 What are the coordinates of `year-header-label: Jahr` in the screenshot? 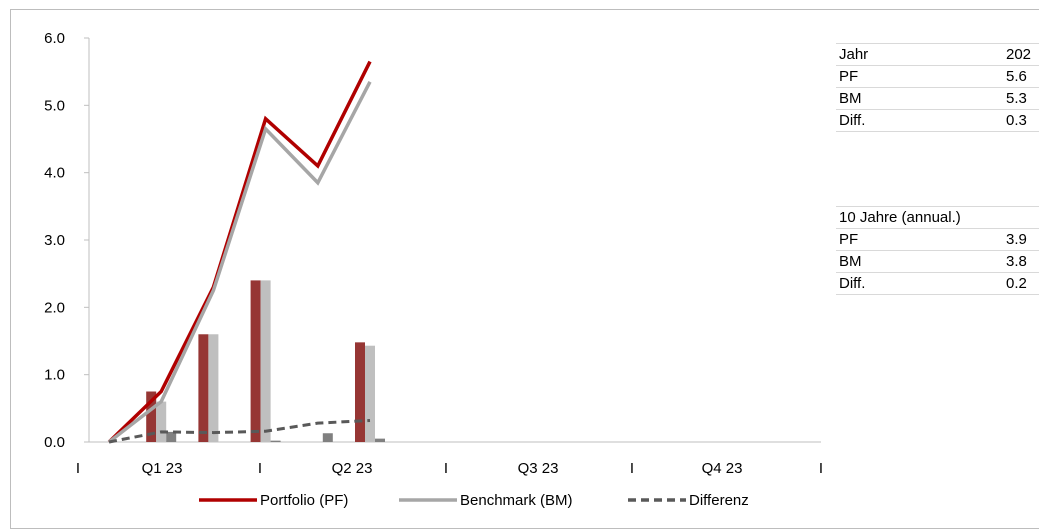 It's located at (854, 54).